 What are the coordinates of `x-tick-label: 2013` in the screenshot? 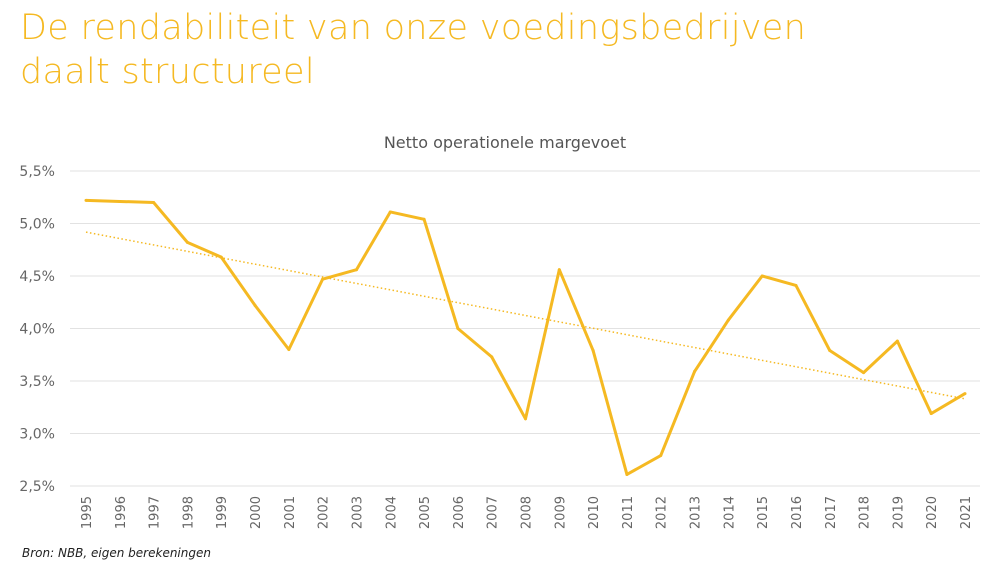 It's located at (696, 512).